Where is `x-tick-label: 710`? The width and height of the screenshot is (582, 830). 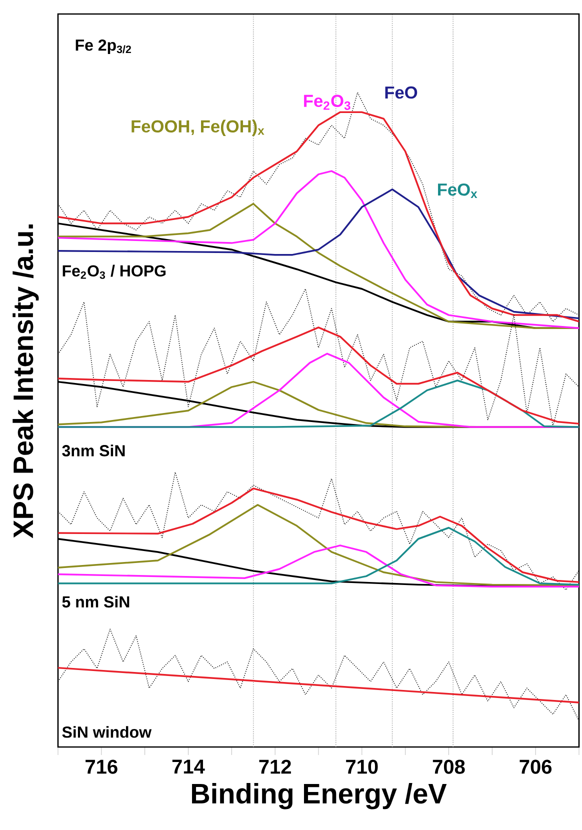
x-tick-label: 710 is located at coordinates (362, 767).